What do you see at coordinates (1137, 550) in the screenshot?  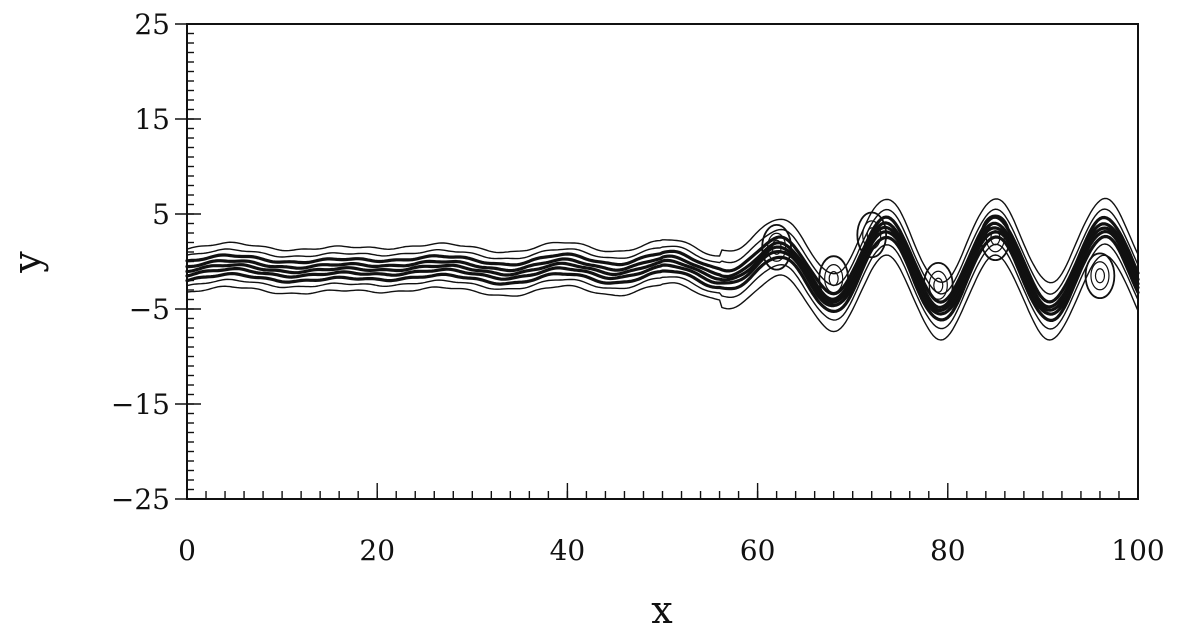 I see `x-tick-label: 100` at bounding box center [1137, 550].